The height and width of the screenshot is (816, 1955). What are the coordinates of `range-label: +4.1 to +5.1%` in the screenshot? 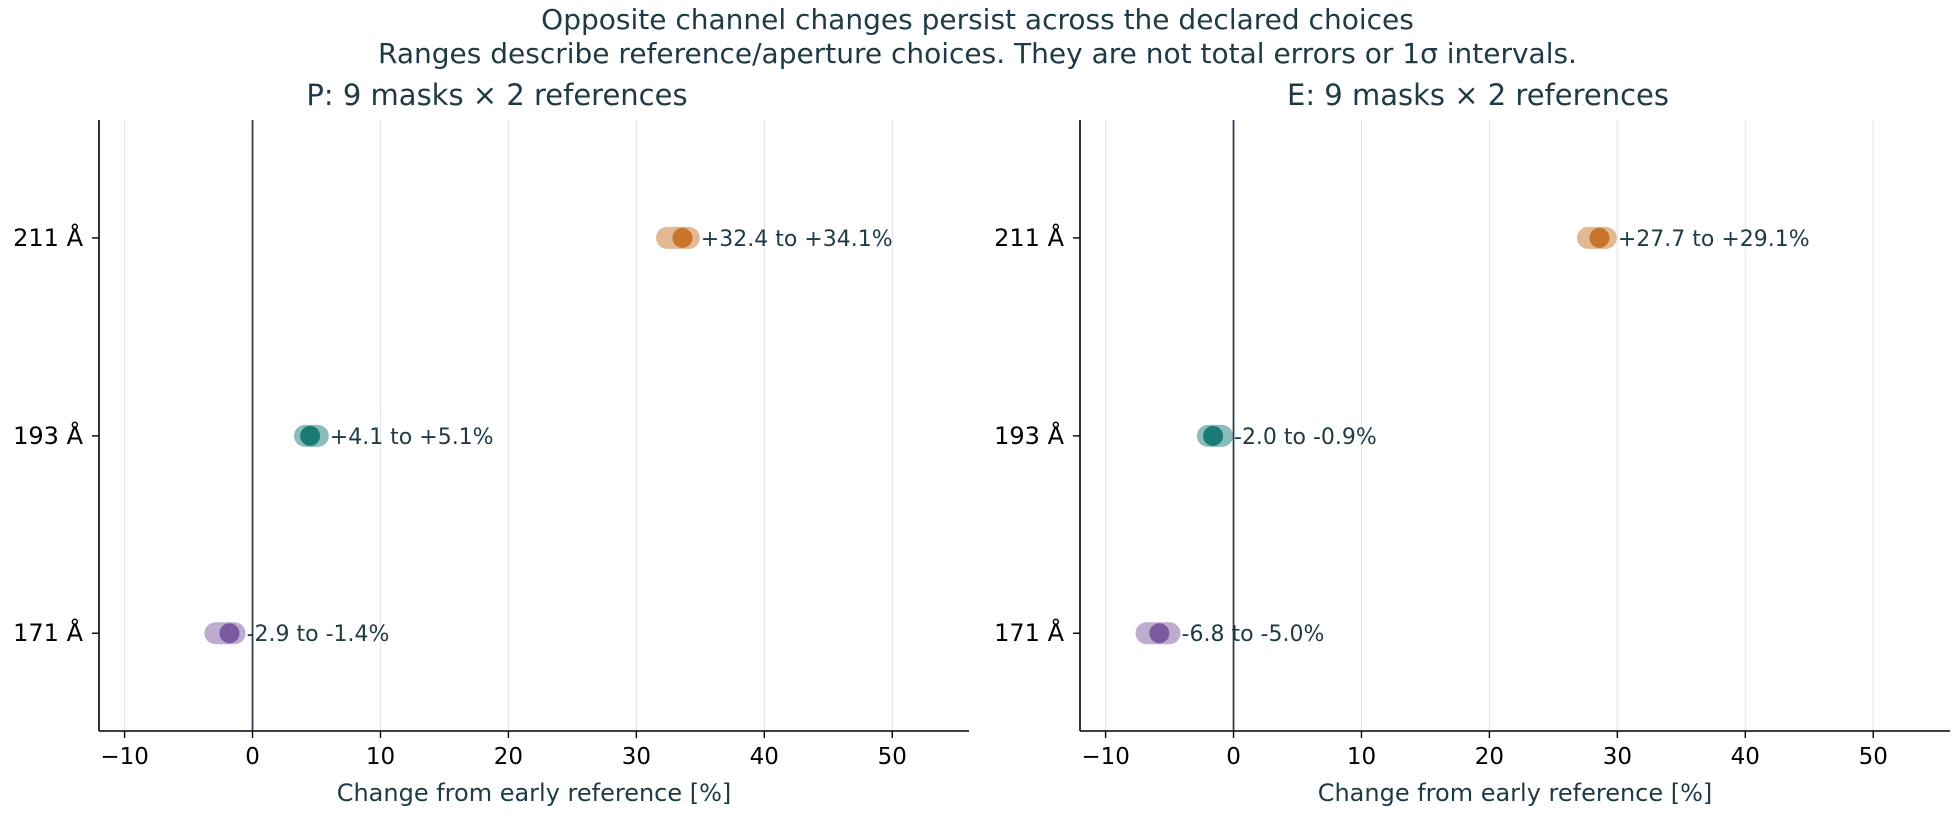 It's located at (412, 437).